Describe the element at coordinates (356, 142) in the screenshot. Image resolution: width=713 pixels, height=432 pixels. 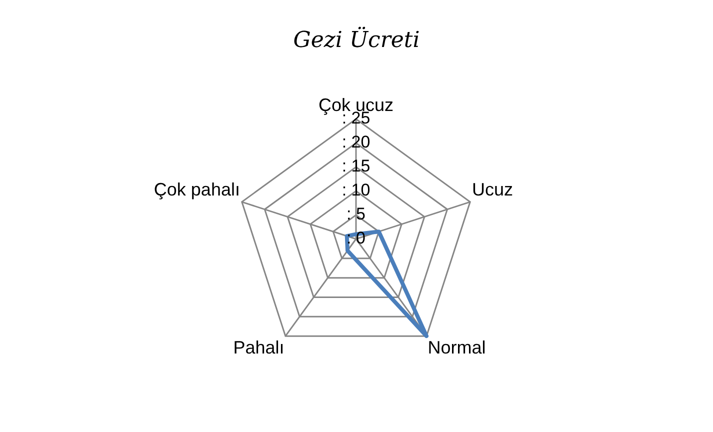
I see `y-tick-label: : 20` at that location.